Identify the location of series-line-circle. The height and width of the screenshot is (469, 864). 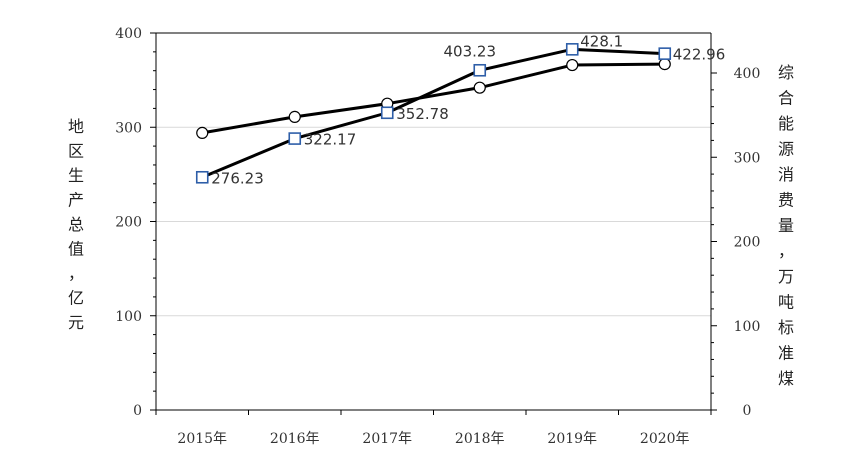
(433, 98).